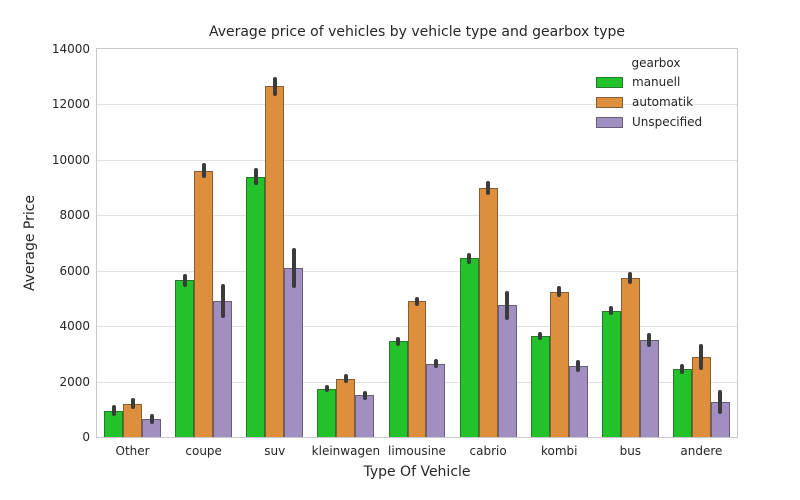 Image resolution: width=800 pixels, height=500 pixels. What do you see at coordinates (578, 401) in the screenshot?
I see `bar-Unspecified-kombi` at bounding box center [578, 401].